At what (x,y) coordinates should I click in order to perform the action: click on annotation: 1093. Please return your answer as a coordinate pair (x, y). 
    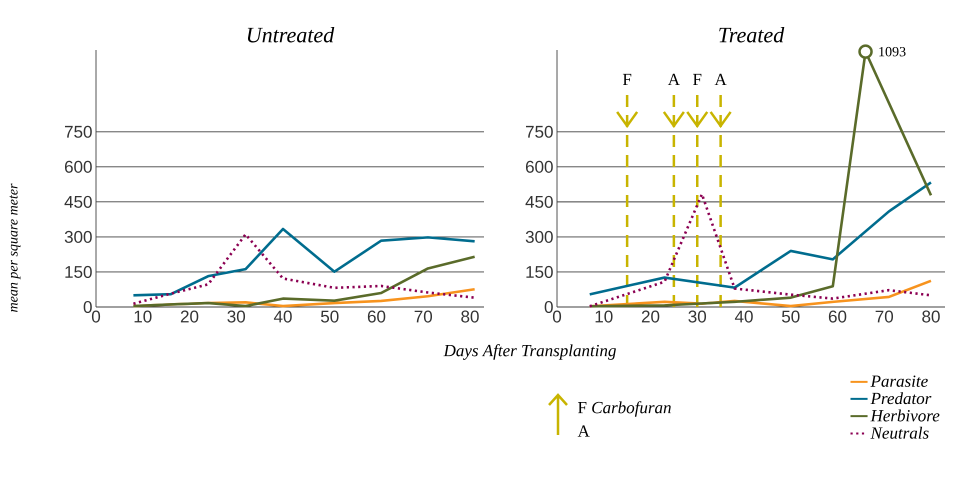
    Looking at the image, I should click on (892, 51).